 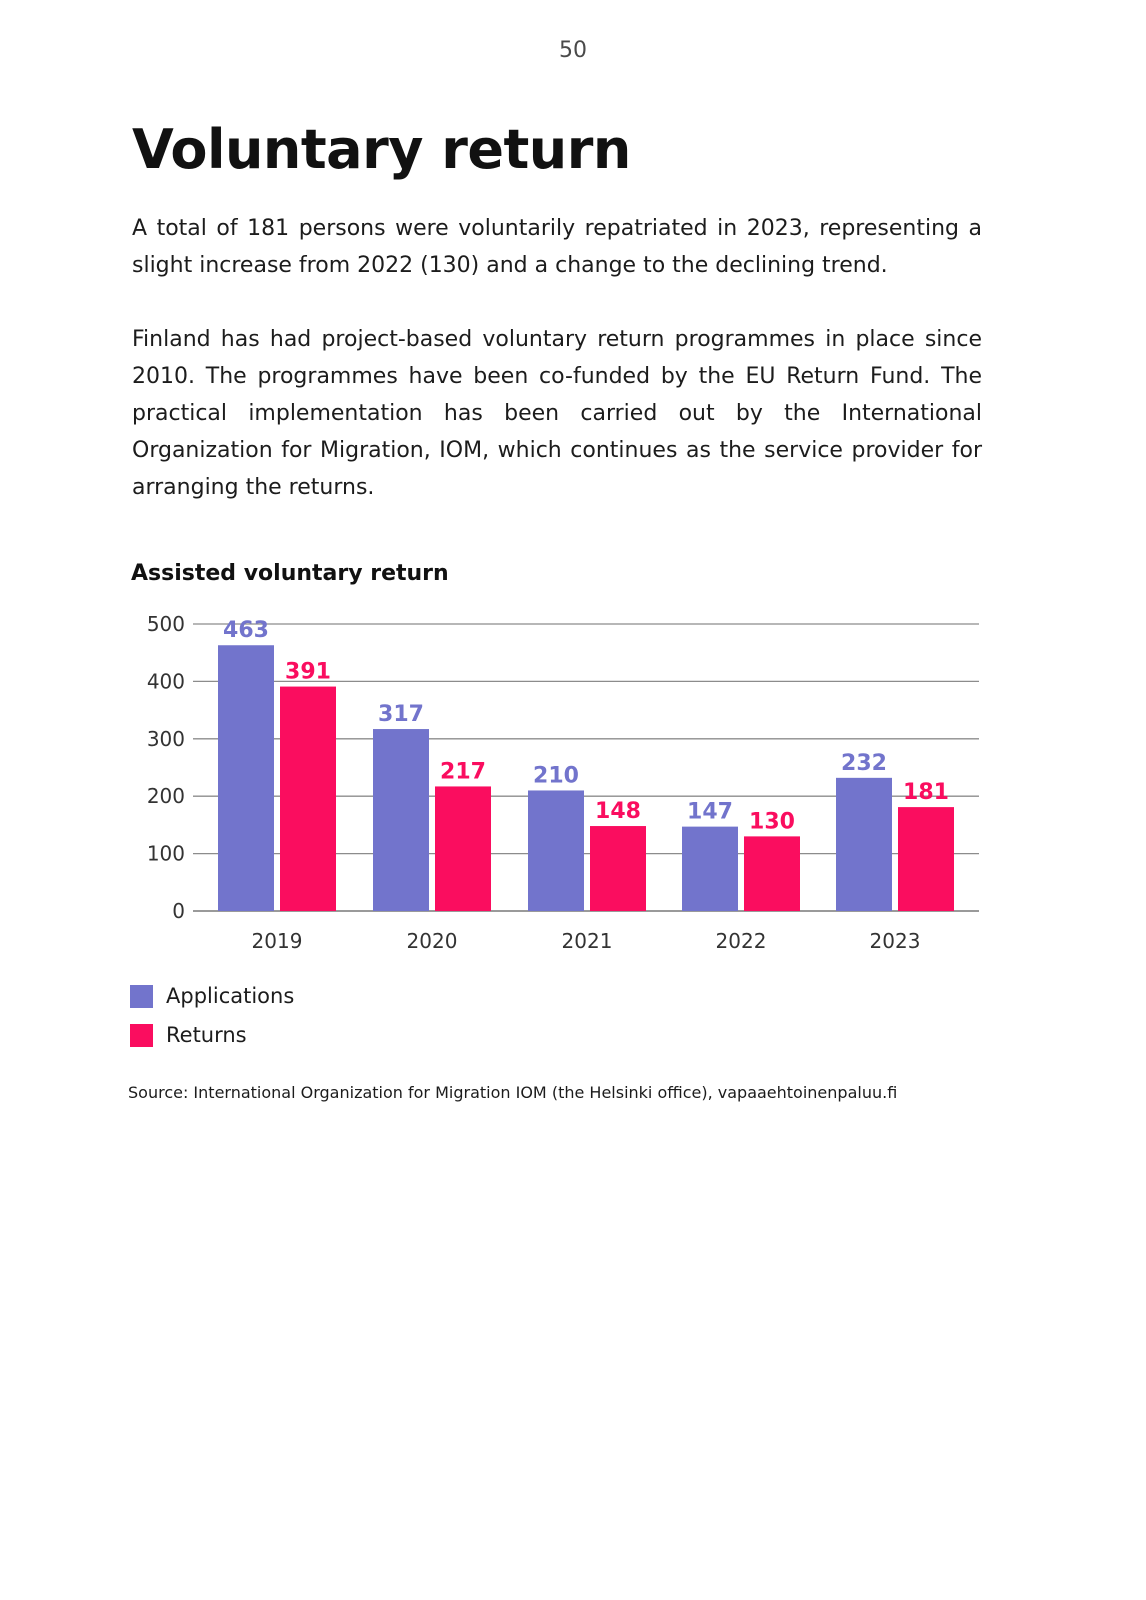 I want to click on data-label: 147, so click(x=710, y=812).